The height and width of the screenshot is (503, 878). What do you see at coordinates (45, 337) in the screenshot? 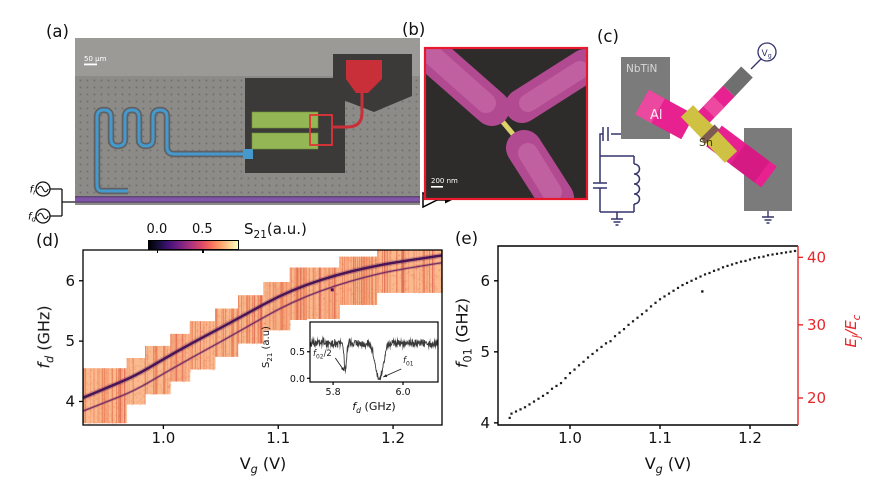
I see `panel-d-ylabel: fd (GHz)` at bounding box center [45, 337].